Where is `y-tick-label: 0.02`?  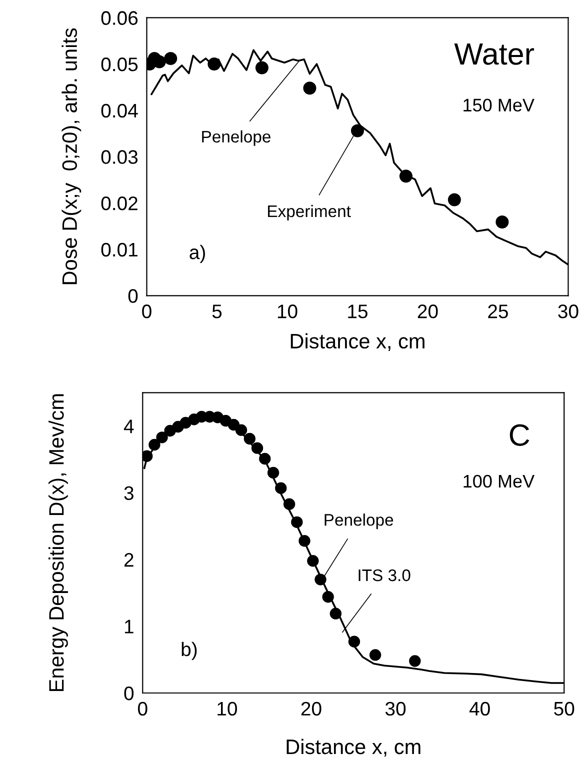 y-tick-label: 0.02 is located at coordinates (119, 203).